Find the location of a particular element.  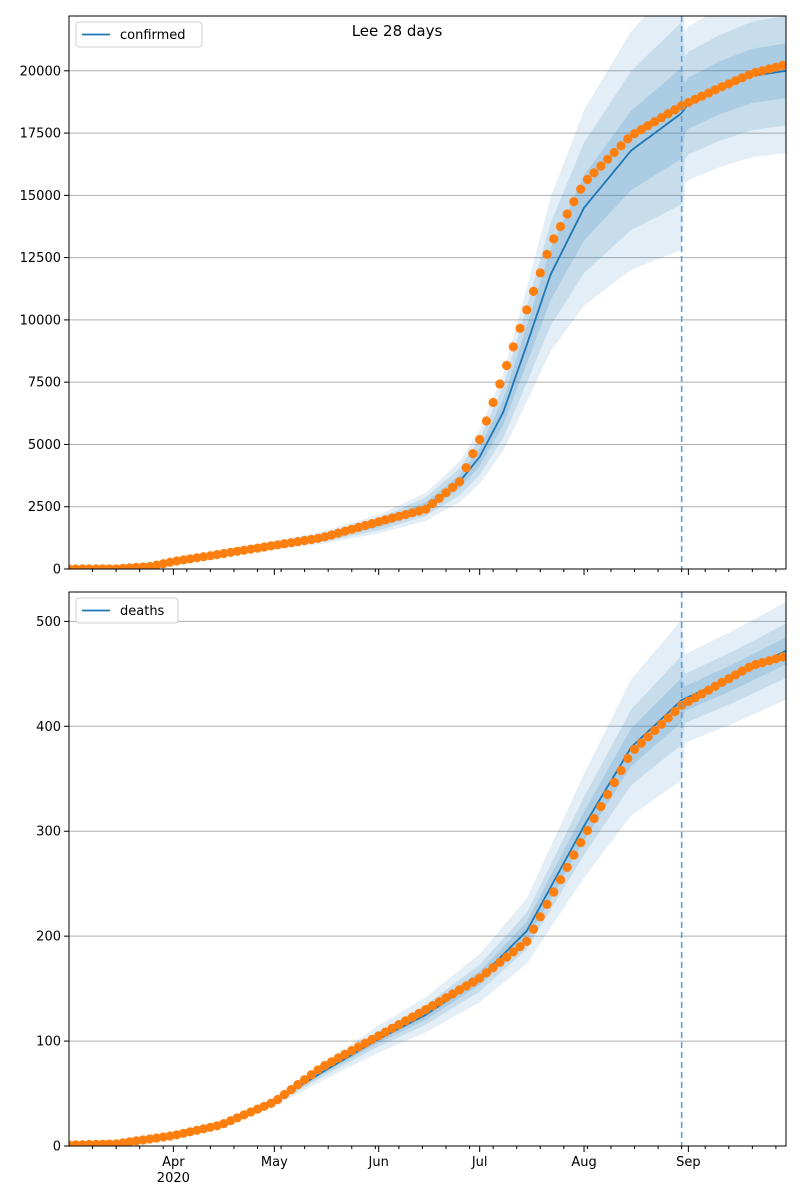

y-tick-label-deaths: 100 is located at coordinates (48, 1042).